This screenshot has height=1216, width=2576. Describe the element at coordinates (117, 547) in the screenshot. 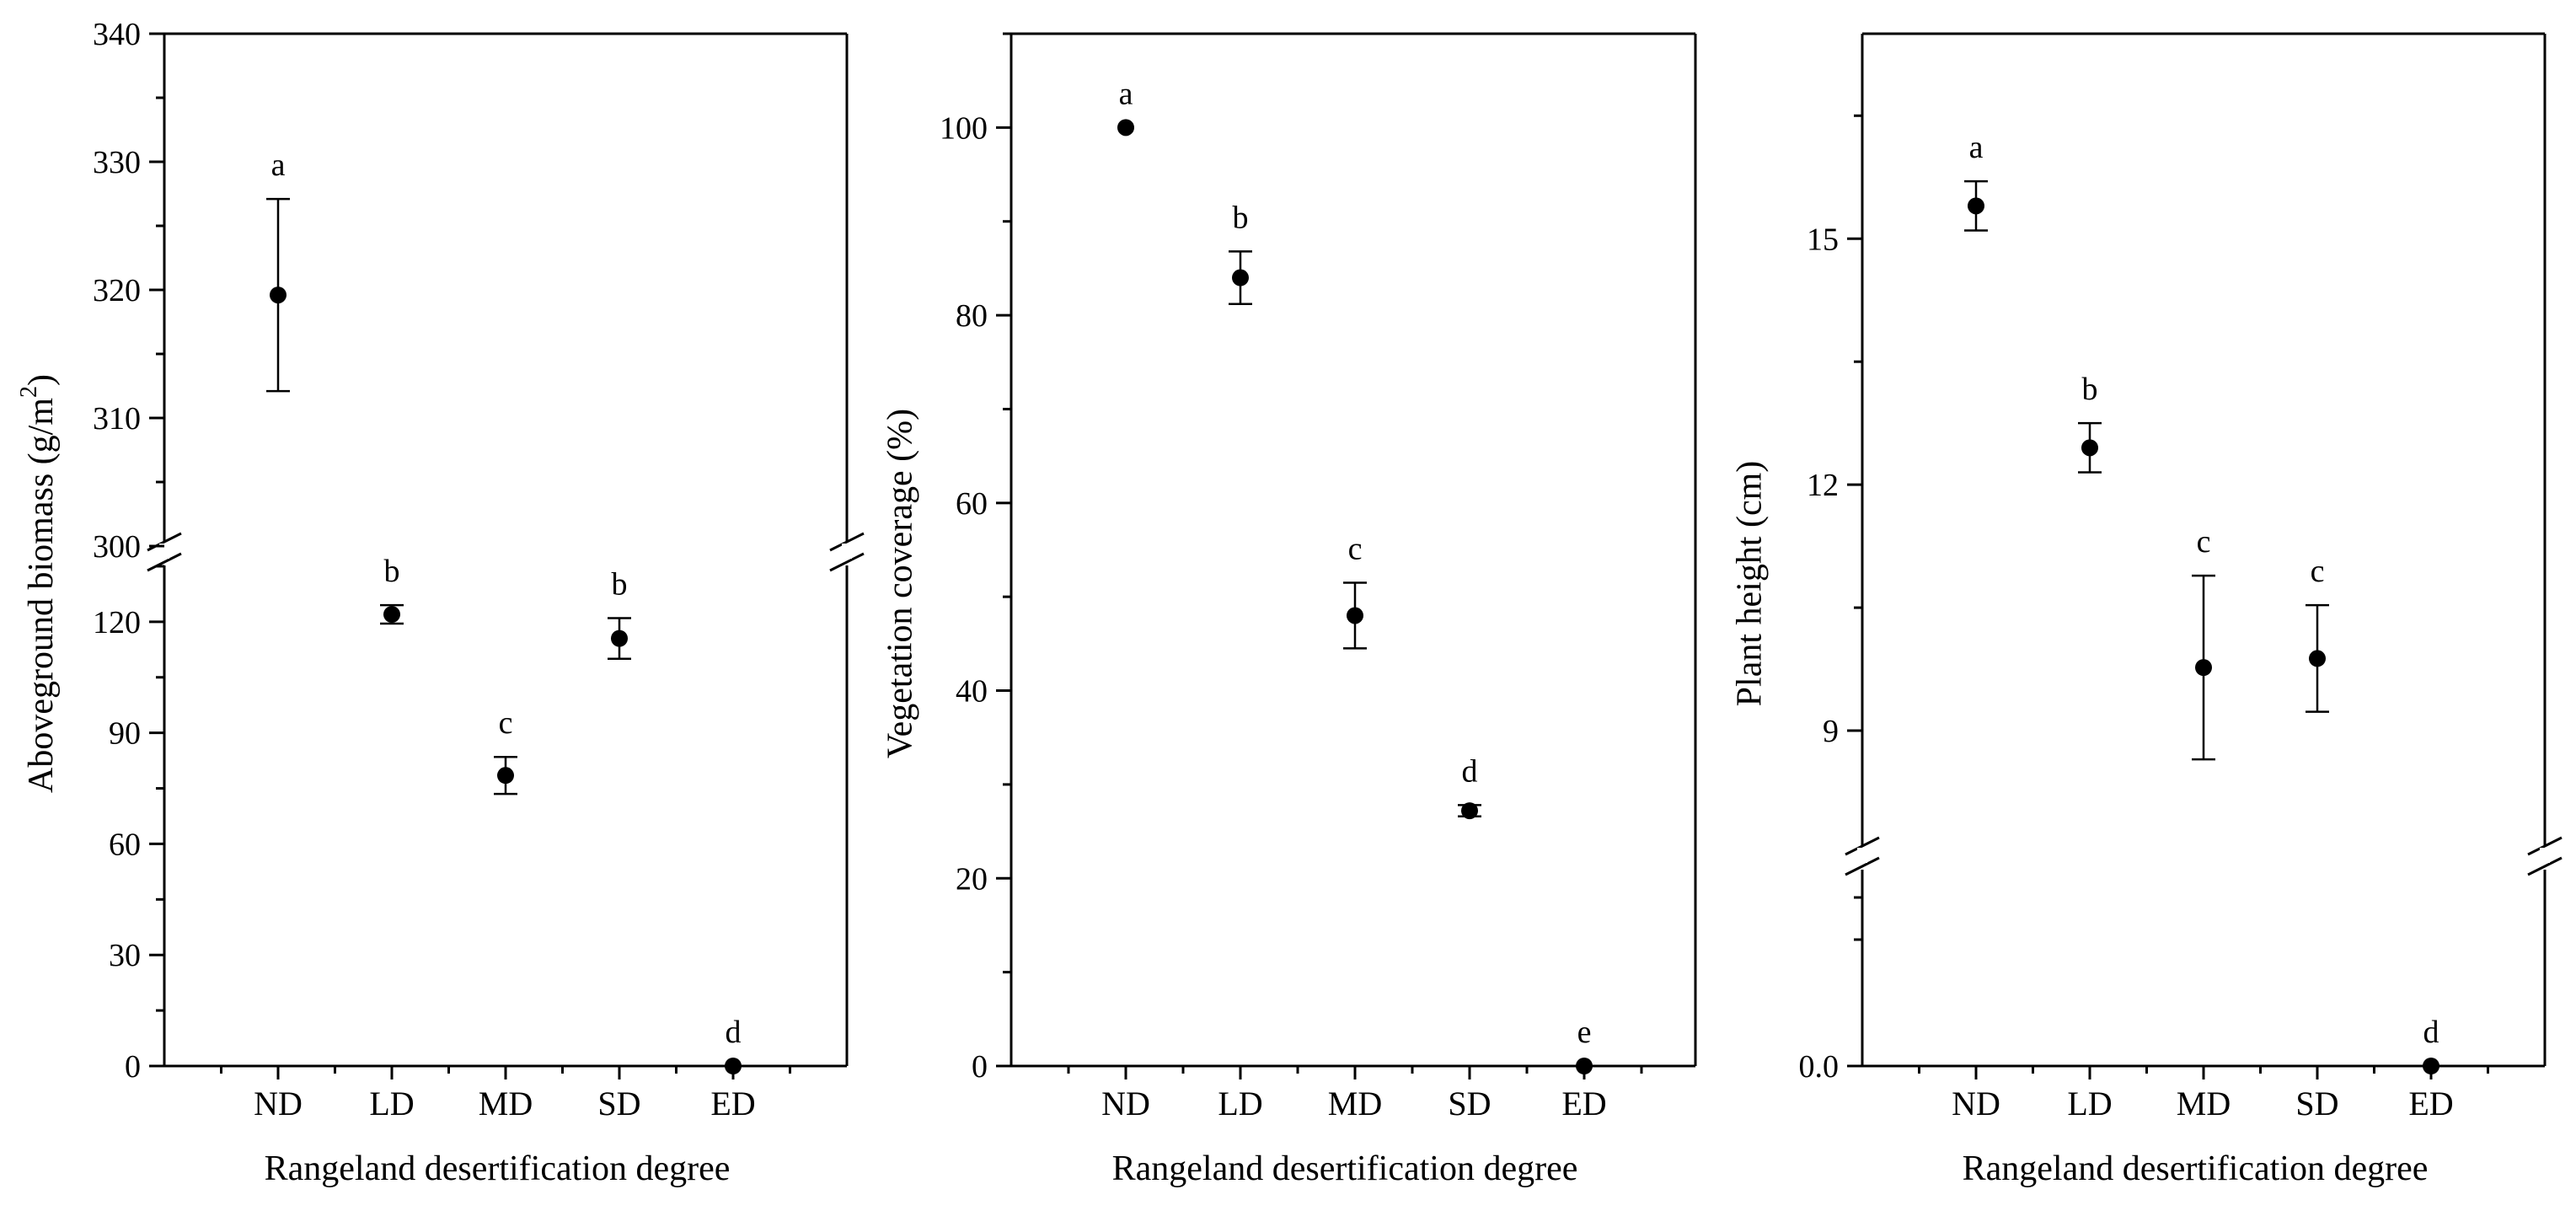

I see `y-tick-label: 300` at that location.